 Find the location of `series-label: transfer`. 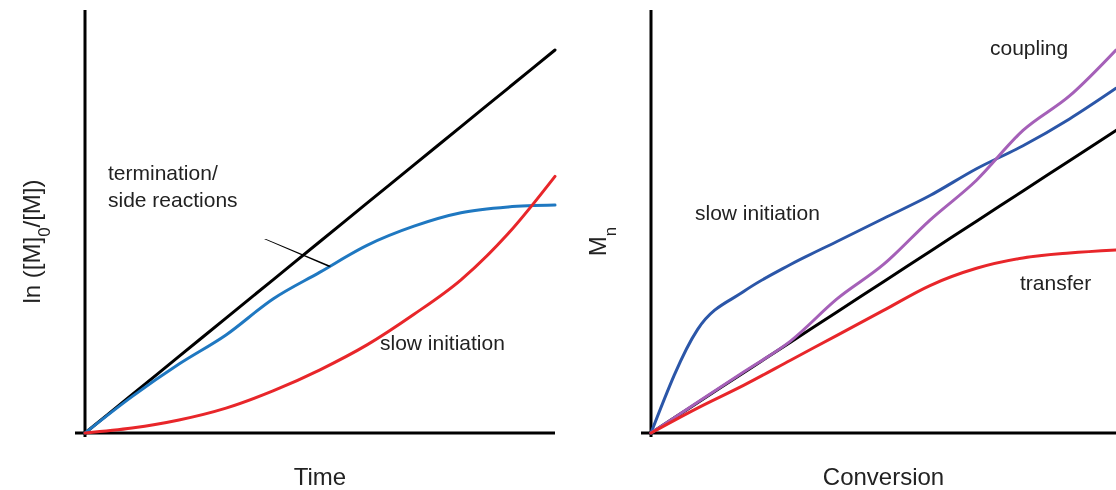

series-label: transfer is located at coordinates (1056, 282).